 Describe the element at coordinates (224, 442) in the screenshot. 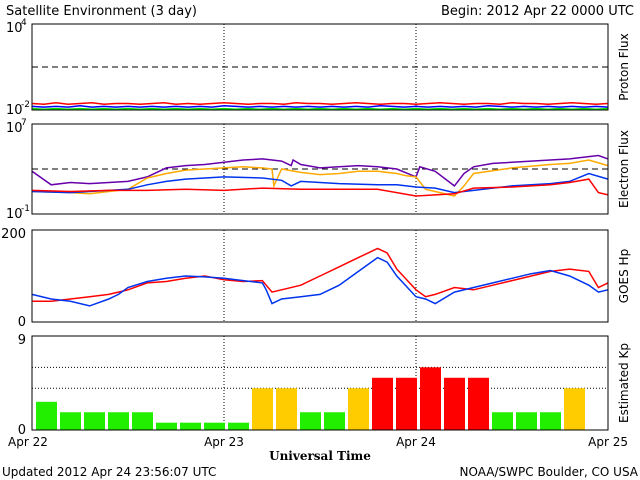

I see `x-tick-label: Apr 23` at that location.